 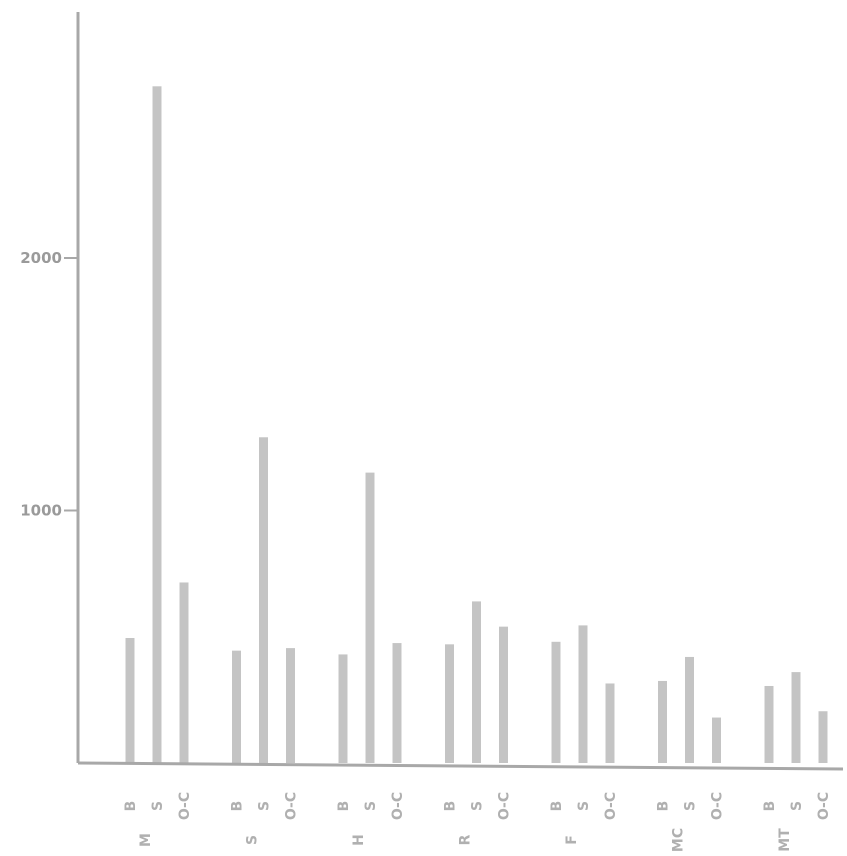 What do you see at coordinates (679, 840) in the screenshot?
I see `x-group-label: MC` at bounding box center [679, 840].